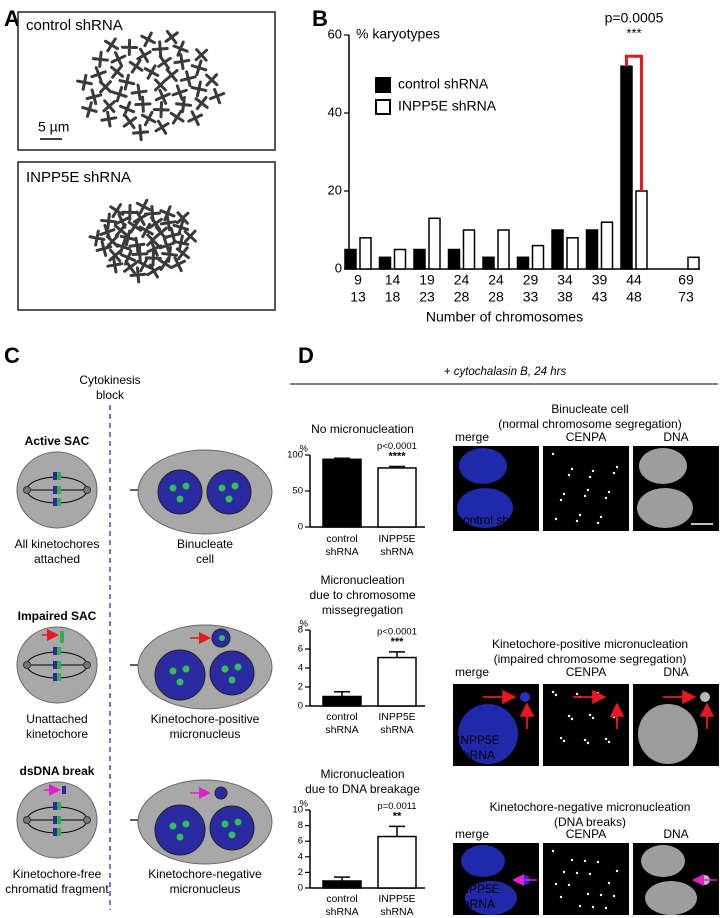  I want to click on x-tick-label: INPP5E, so click(396, 539).